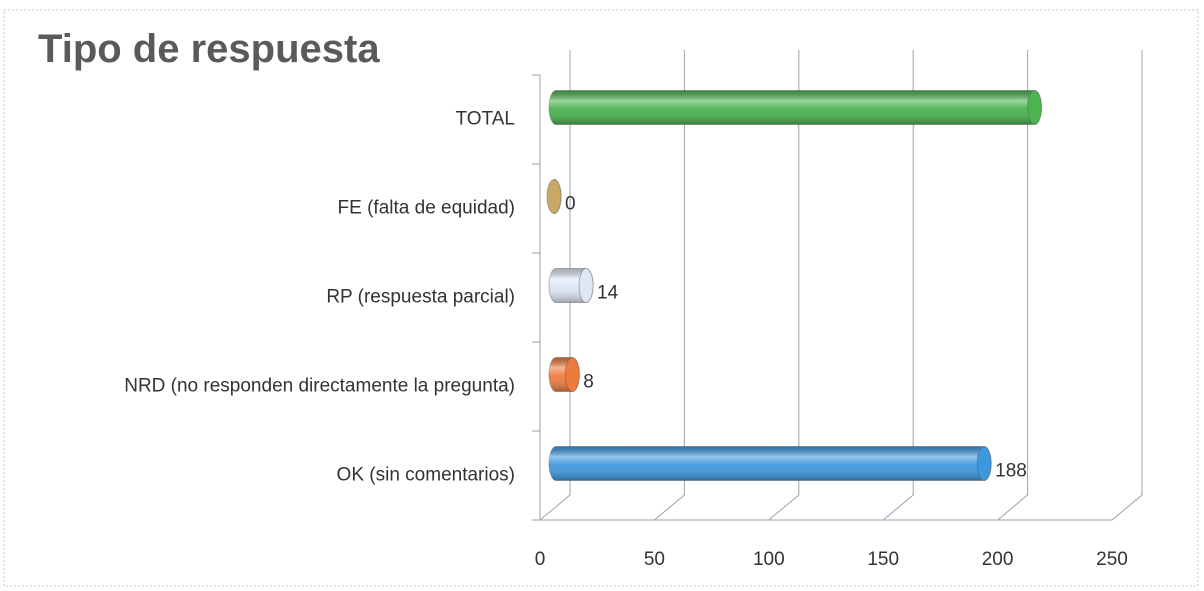  I want to click on x-tick-label: 250, so click(1112, 559).